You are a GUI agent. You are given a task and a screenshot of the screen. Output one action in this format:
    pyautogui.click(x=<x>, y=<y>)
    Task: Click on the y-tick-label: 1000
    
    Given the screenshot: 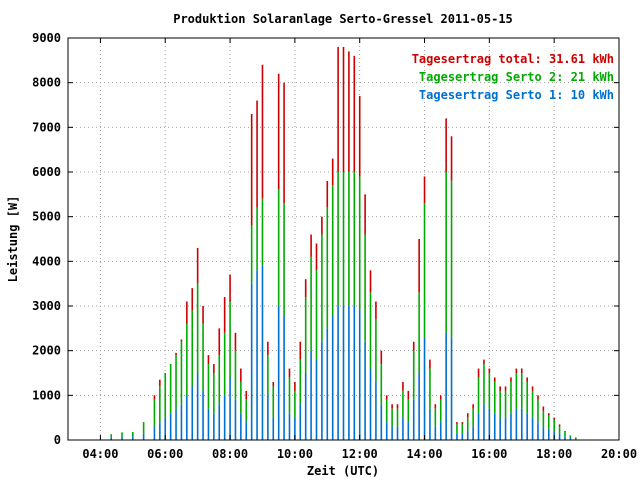 What is the action you would take?
    pyautogui.click(x=46, y=395)
    